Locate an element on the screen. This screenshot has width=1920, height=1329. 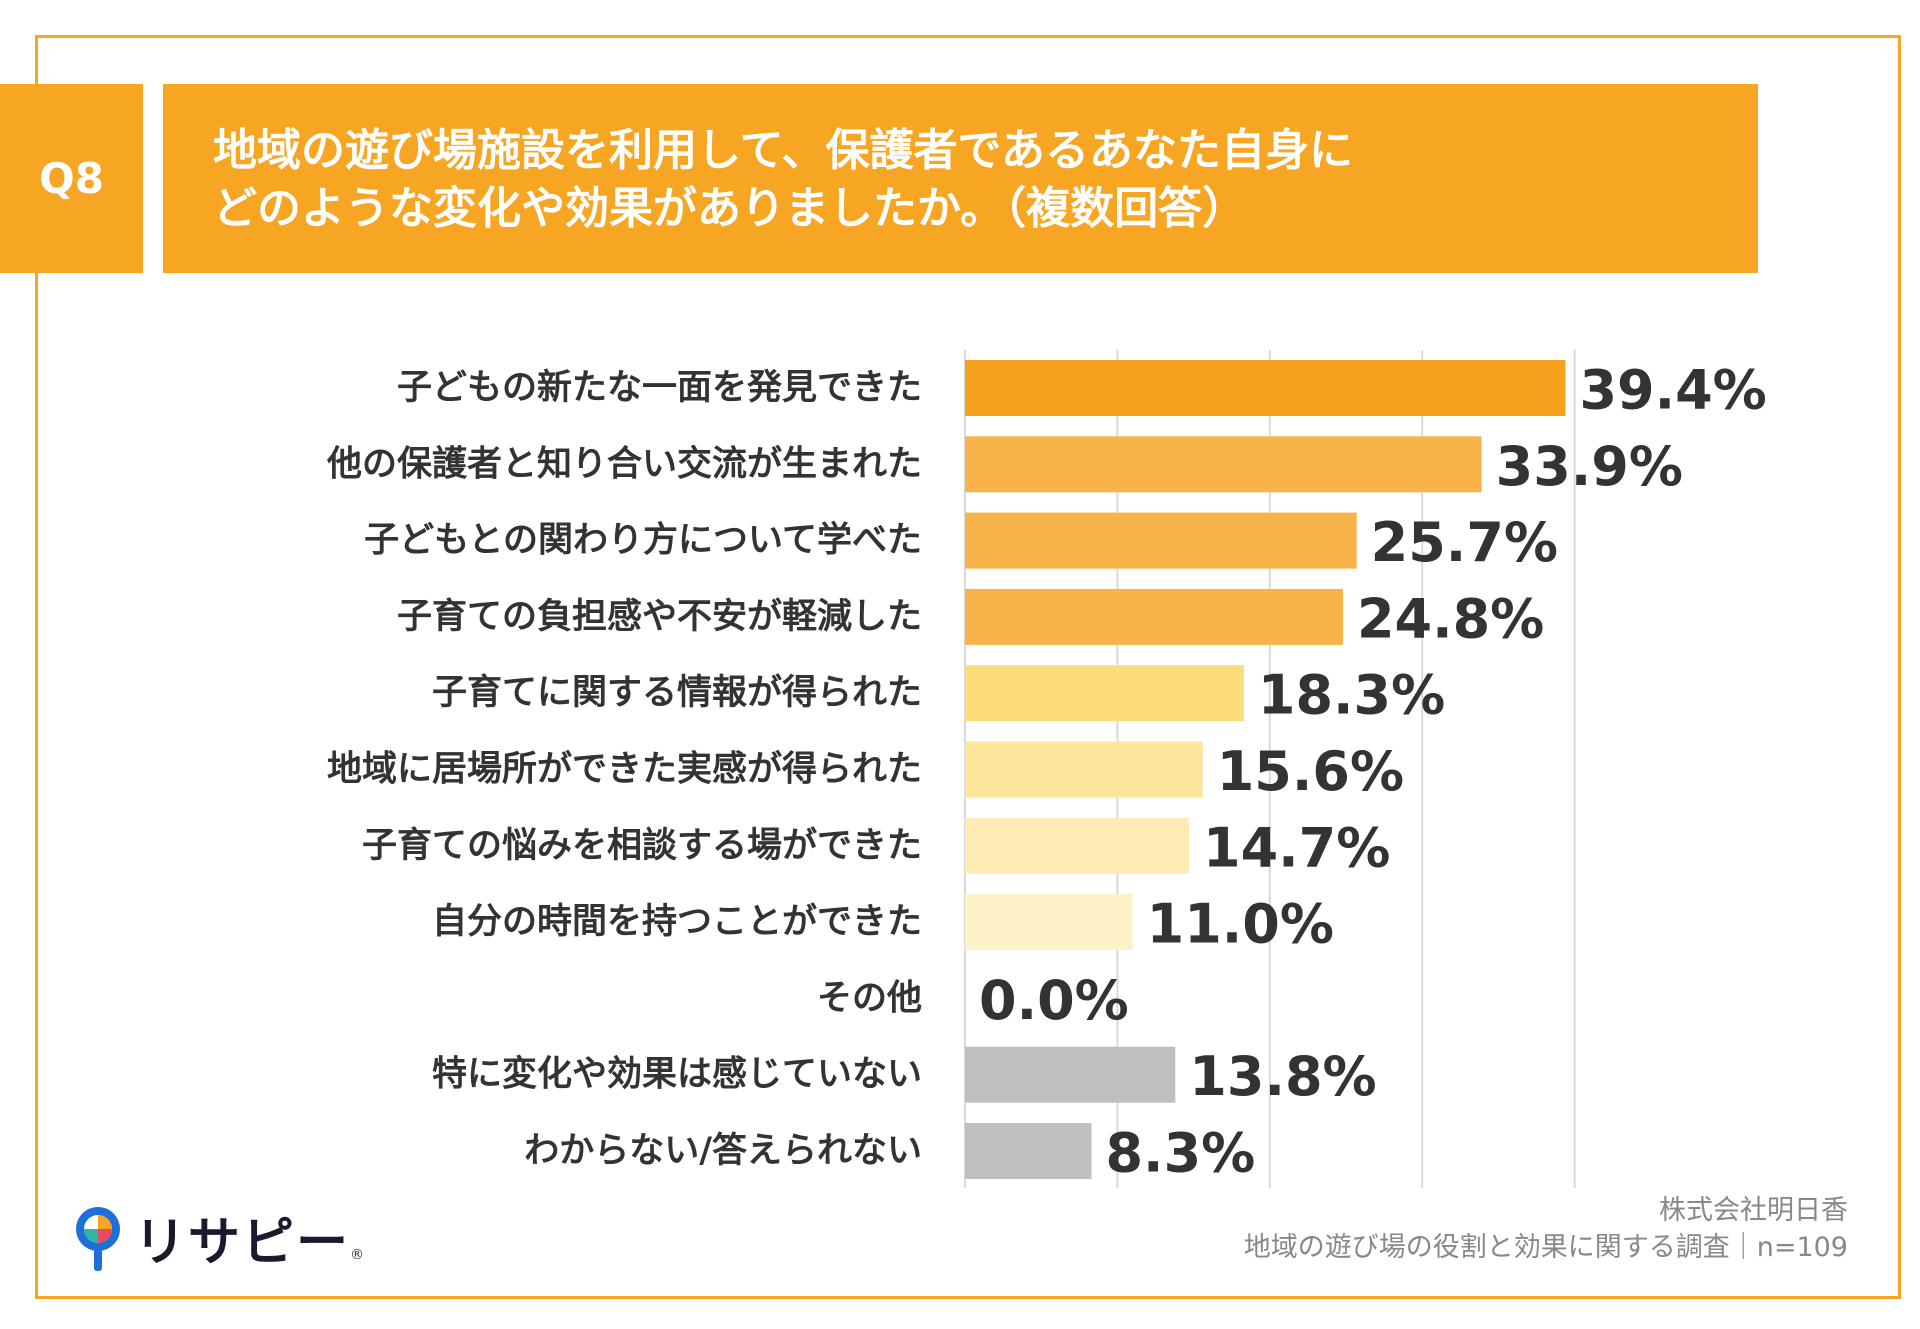
data-label: 25.7% is located at coordinates (1464, 542).